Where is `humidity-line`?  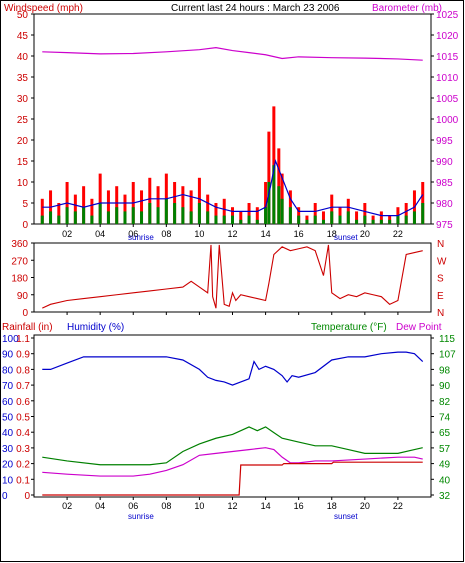
humidity-line is located at coordinates (233, 368).